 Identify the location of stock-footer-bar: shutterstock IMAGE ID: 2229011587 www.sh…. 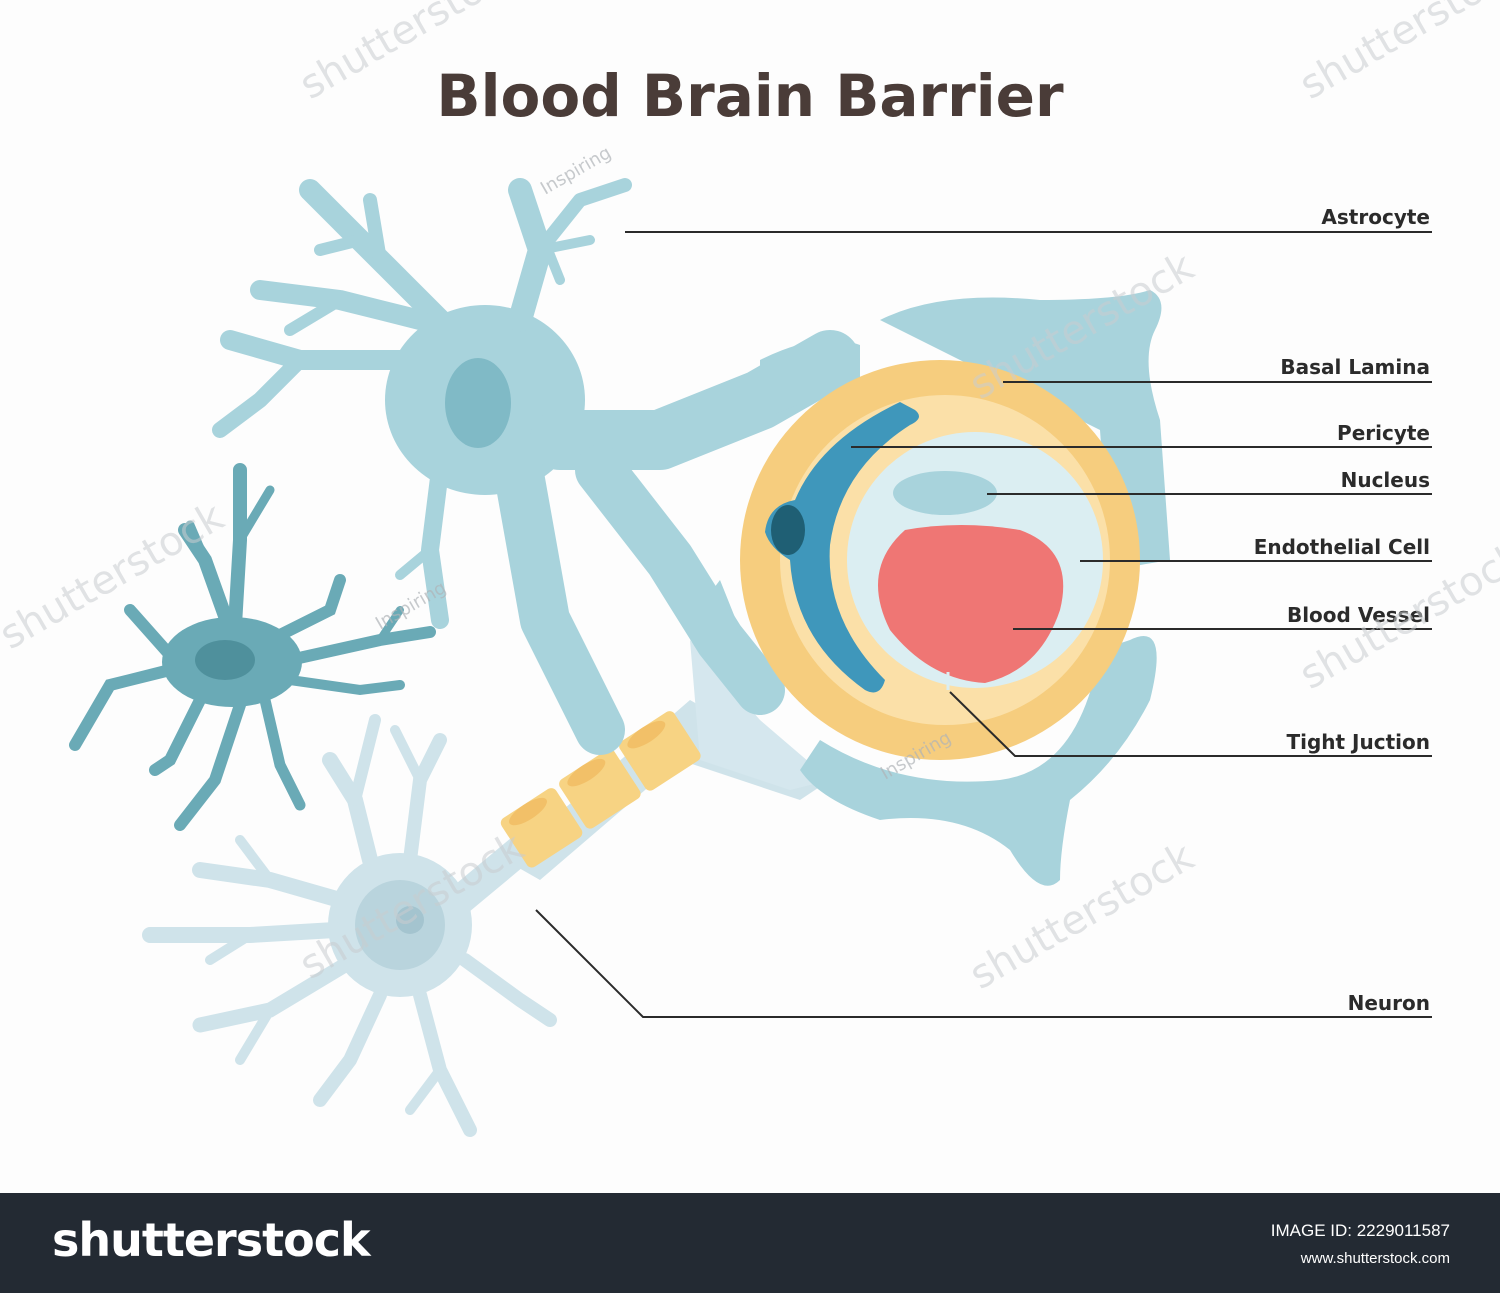
(750, 1243).